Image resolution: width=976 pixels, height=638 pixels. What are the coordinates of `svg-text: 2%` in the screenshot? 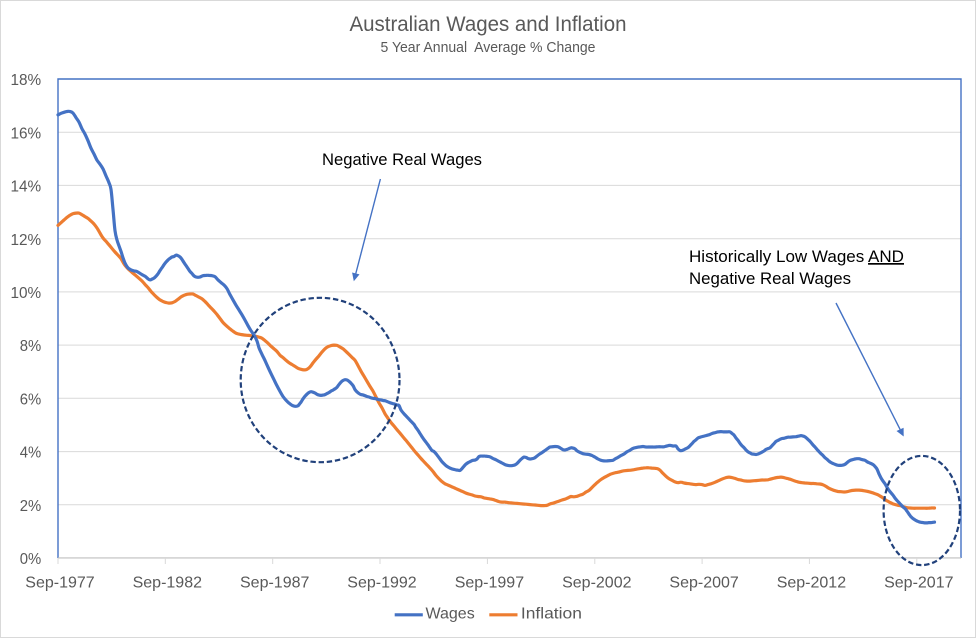 It's located at (31, 506).